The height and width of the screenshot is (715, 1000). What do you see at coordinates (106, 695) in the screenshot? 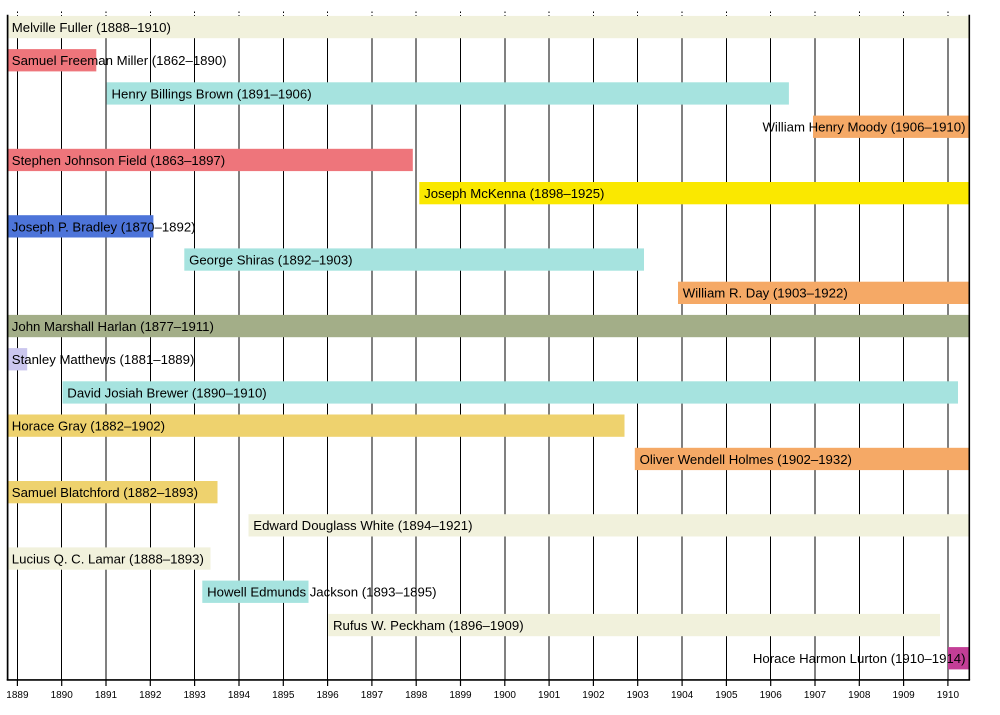
I see `svg-text: 1891` at bounding box center [106, 695].